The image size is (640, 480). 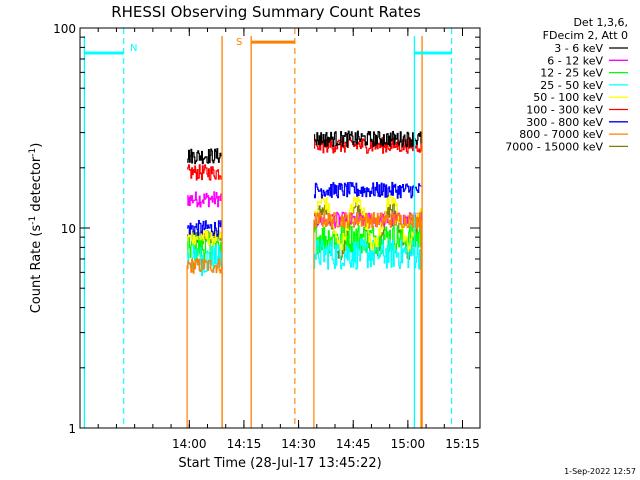 I want to click on y-axis-label: Count Rate (s-1 detector-1), so click(x=36, y=228).